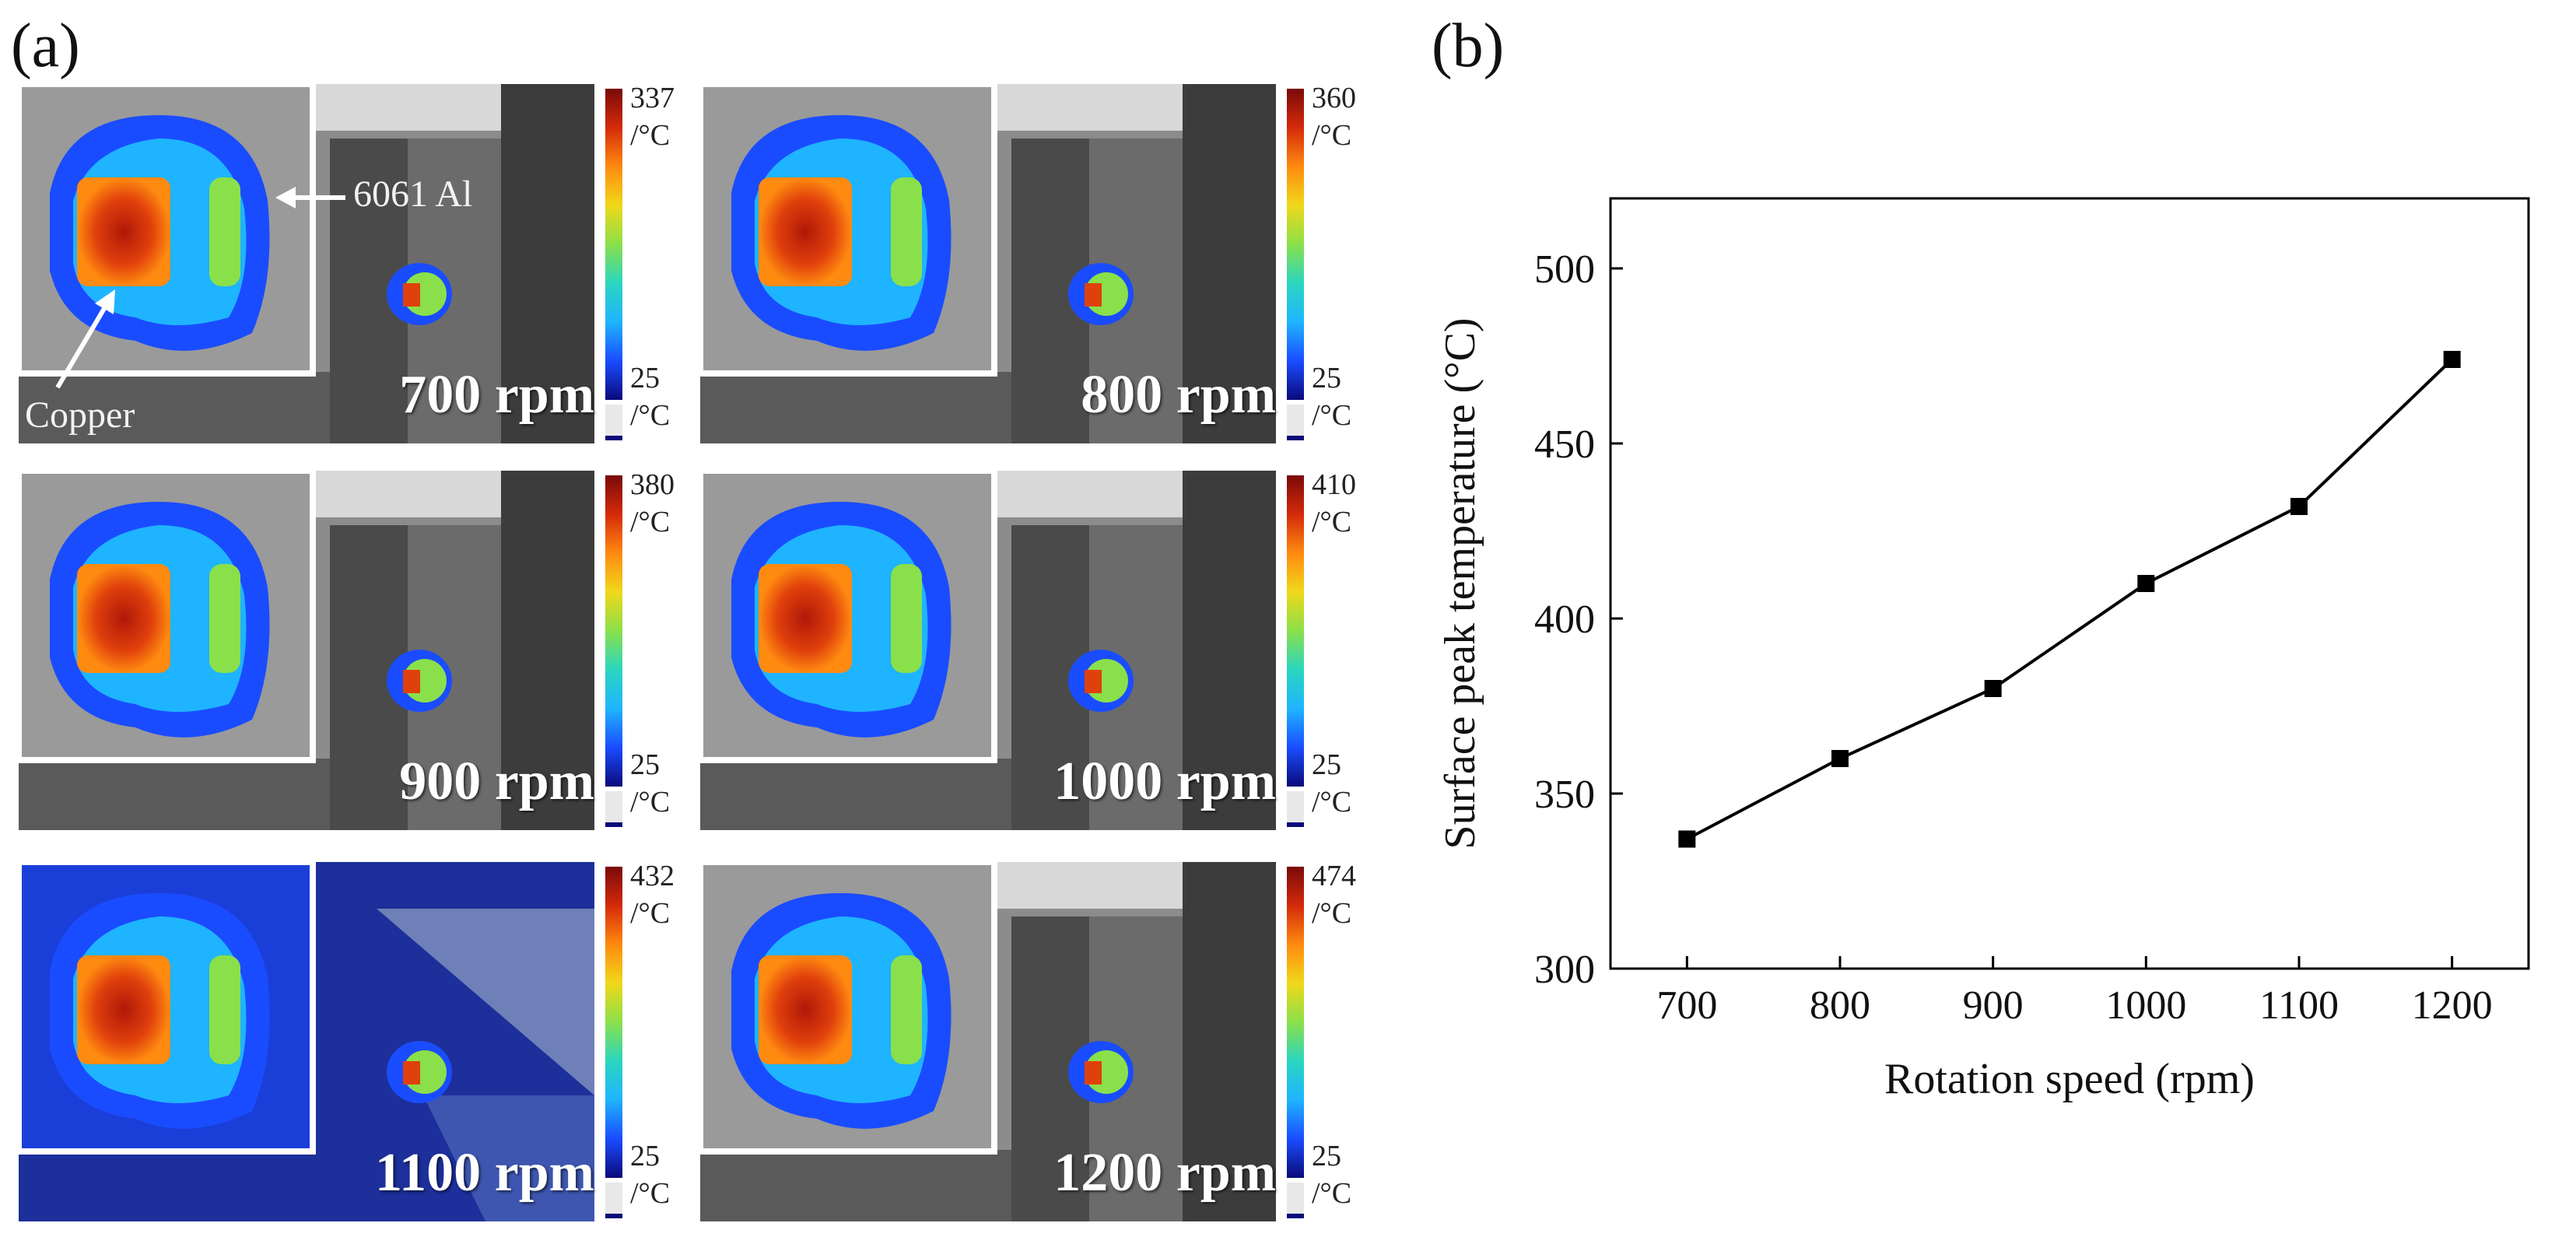 The width and height of the screenshot is (2576, 1244). Describe the element at coordinates (2070, 600) in the screenshot. I see `series-line` at that location.